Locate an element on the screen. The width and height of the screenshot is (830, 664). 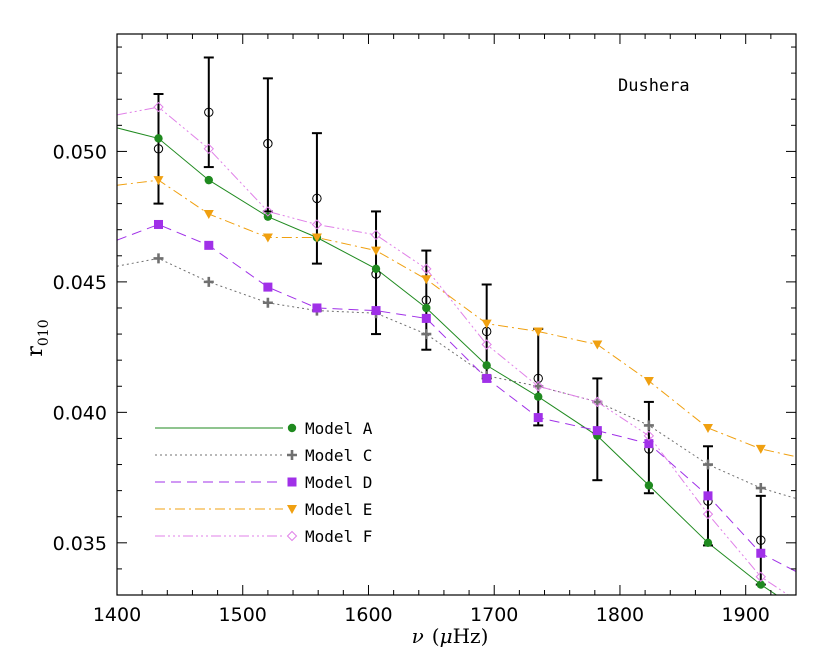
legend-marker-model-c is located at coordinates (292, 455).